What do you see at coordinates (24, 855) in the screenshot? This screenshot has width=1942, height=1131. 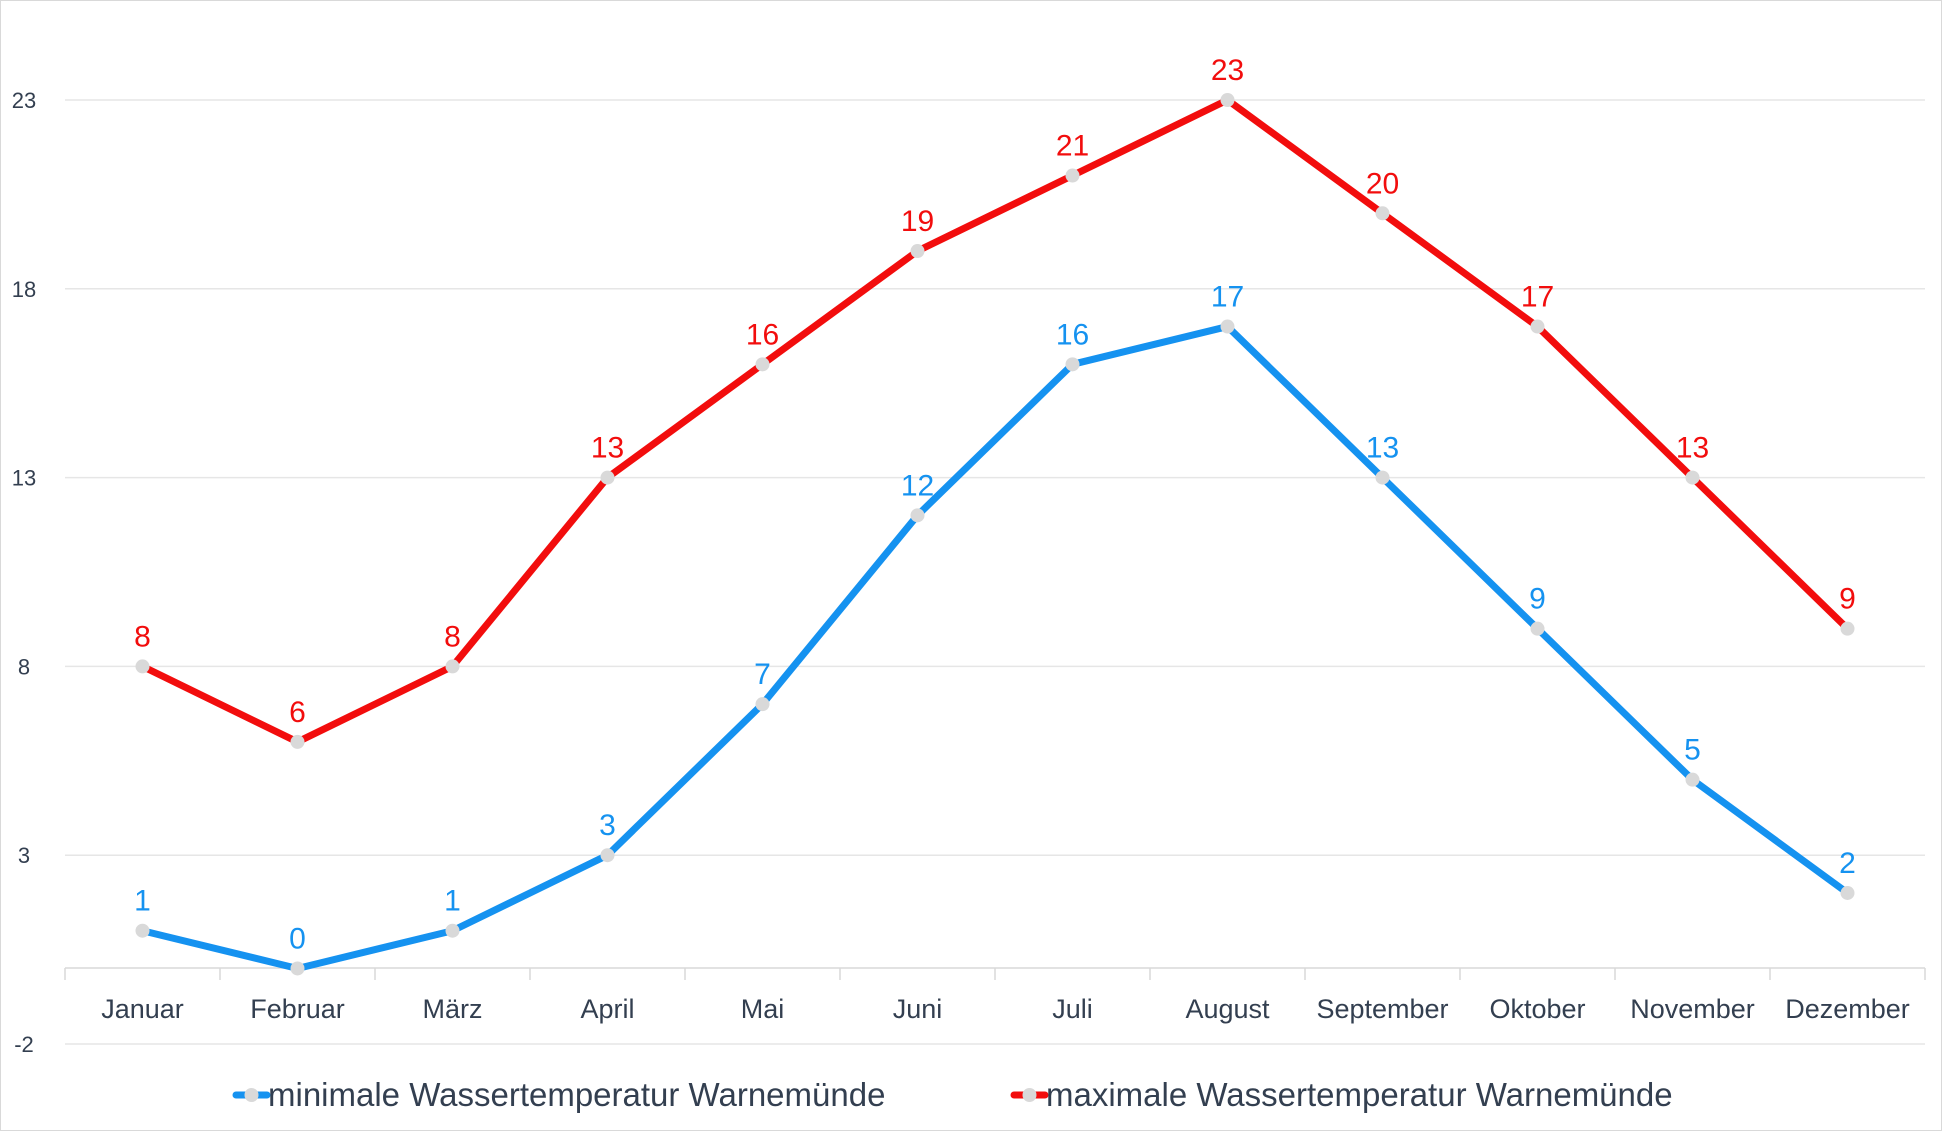 I see `y-tick-label: 3` at bounding box center [24, 855].